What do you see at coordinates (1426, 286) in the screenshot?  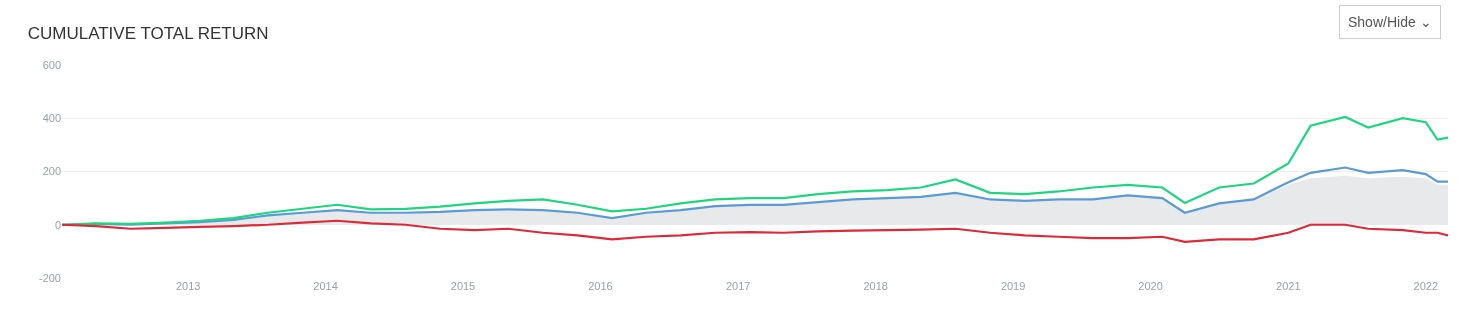 I see `x-tick-label: 2022` at bounding box center [1426, 286].